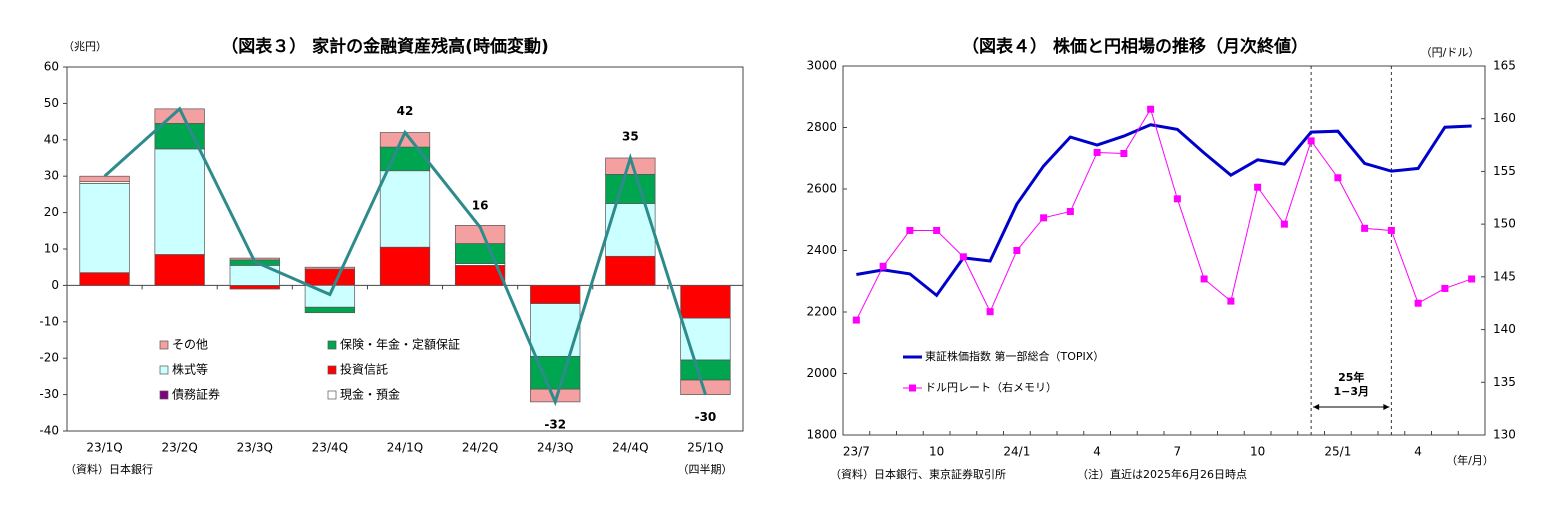  Describe the element at coordinates (49, 431) in the screenshot. I see `y-tick-label: -40` at that location.